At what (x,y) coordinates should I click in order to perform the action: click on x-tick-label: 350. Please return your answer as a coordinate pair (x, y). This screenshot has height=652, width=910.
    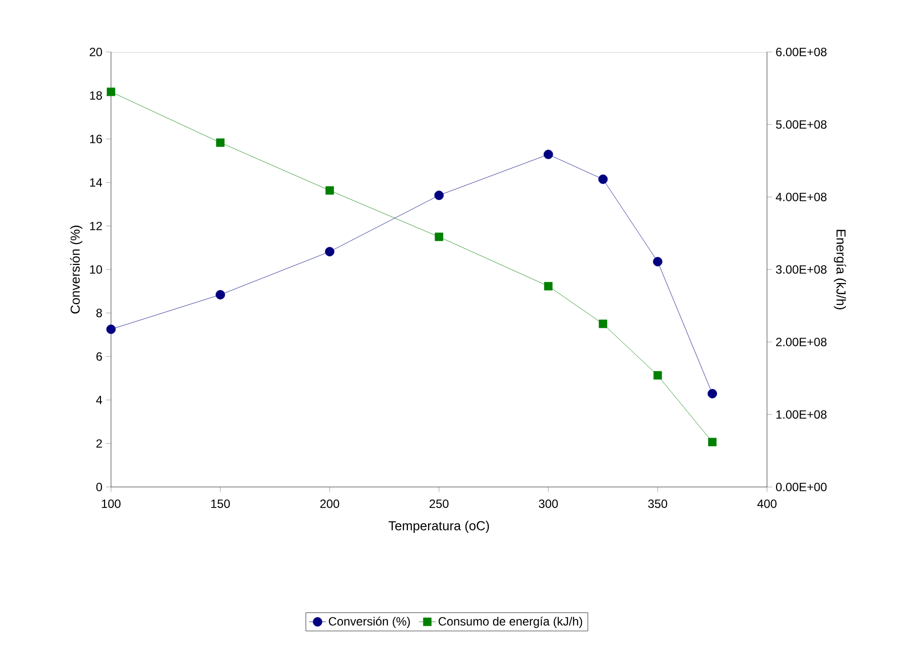
    Looking at the image, I should click on (658, 504).